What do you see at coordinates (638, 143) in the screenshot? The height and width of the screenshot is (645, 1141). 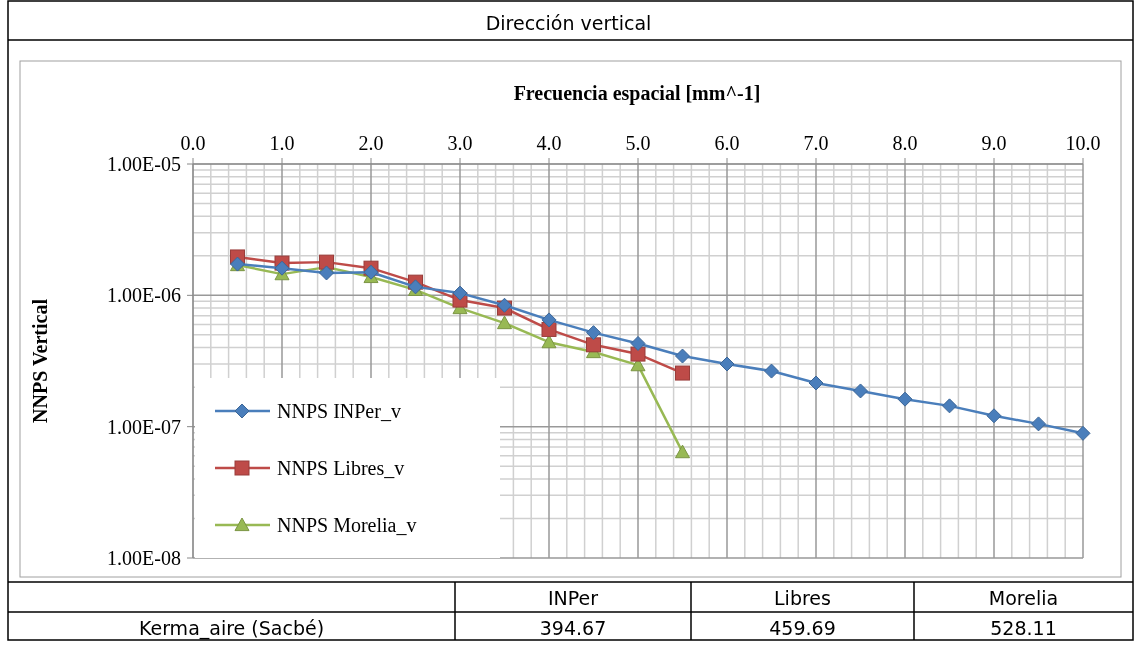 I see `x-tick-label: 5.0` at bounding box center [638, 143].